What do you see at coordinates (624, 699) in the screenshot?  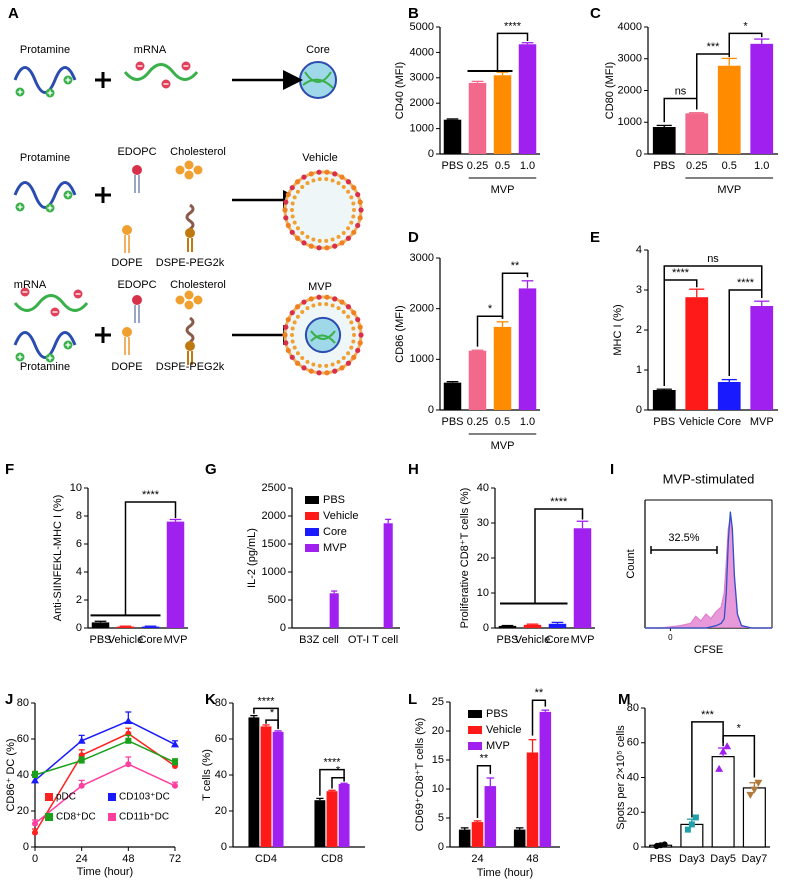 I see `panel-letter: M` at bounding box center [624, 699].